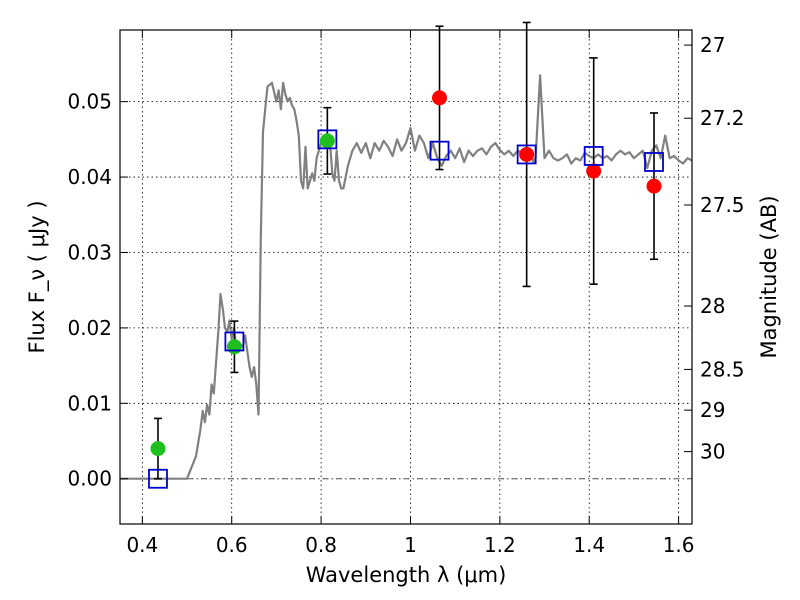 The height and width of the screenshot is (600, 800). I want to click on x-tick-label: 1.2, so click(500, 545).